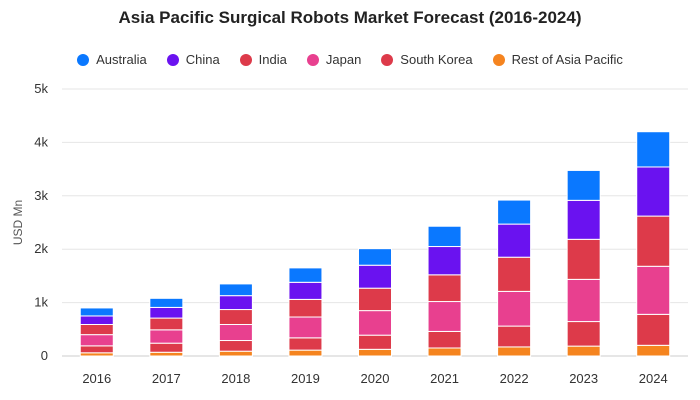 Image resolution: width=700 pixels, height=400 pixels. I want to click on y-tick-label: 4k, so click(41, 141).